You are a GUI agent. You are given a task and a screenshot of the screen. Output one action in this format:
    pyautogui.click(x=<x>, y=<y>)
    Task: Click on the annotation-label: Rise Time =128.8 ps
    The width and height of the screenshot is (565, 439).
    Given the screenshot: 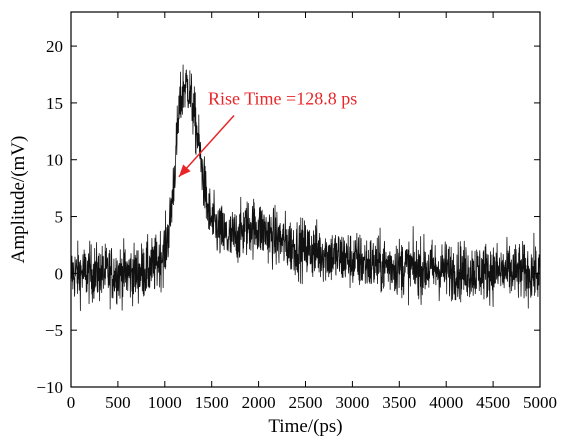 What is the action you would take?
    pyautogui.click(x=282, y=98)
    